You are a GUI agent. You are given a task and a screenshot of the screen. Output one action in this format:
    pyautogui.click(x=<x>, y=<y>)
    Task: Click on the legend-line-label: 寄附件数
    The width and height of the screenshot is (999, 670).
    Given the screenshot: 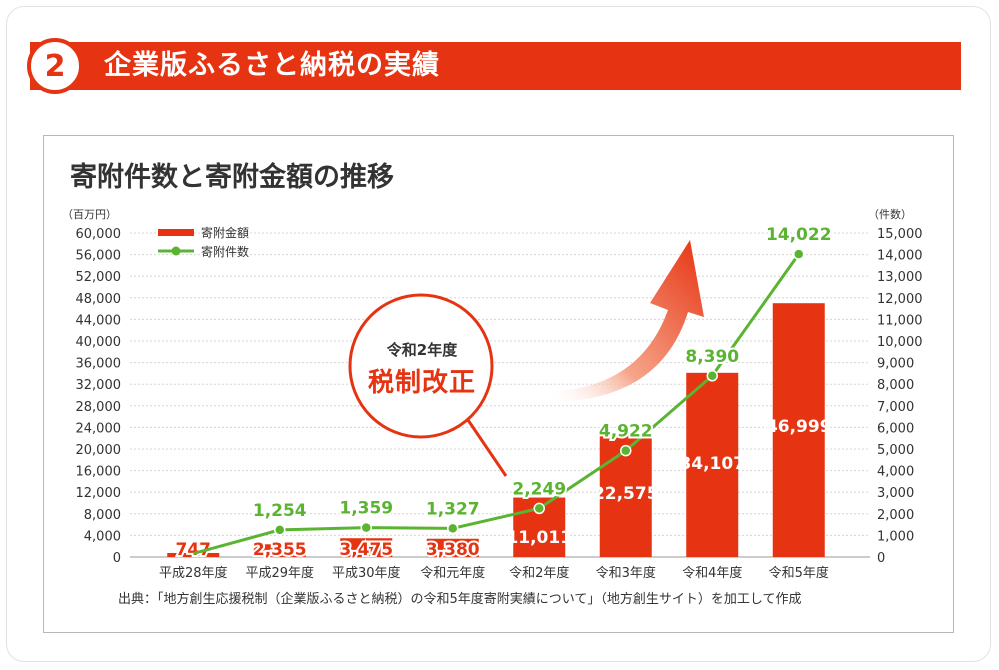 What is the action you would take?
    pyautogui.click(x=225, y=251)
    